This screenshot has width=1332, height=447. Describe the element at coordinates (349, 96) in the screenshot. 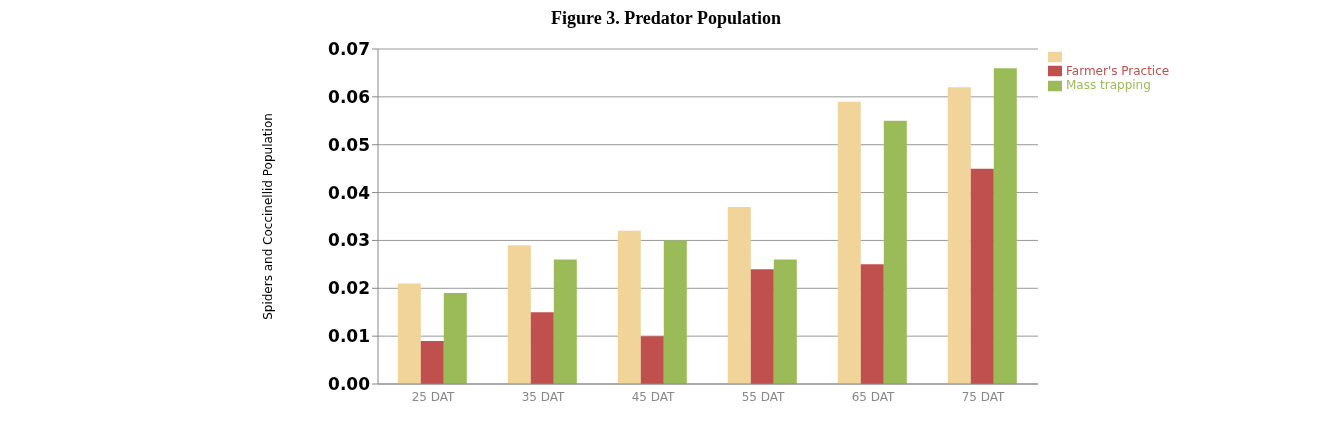

I see `y-tick-label: 0.06` at that location.